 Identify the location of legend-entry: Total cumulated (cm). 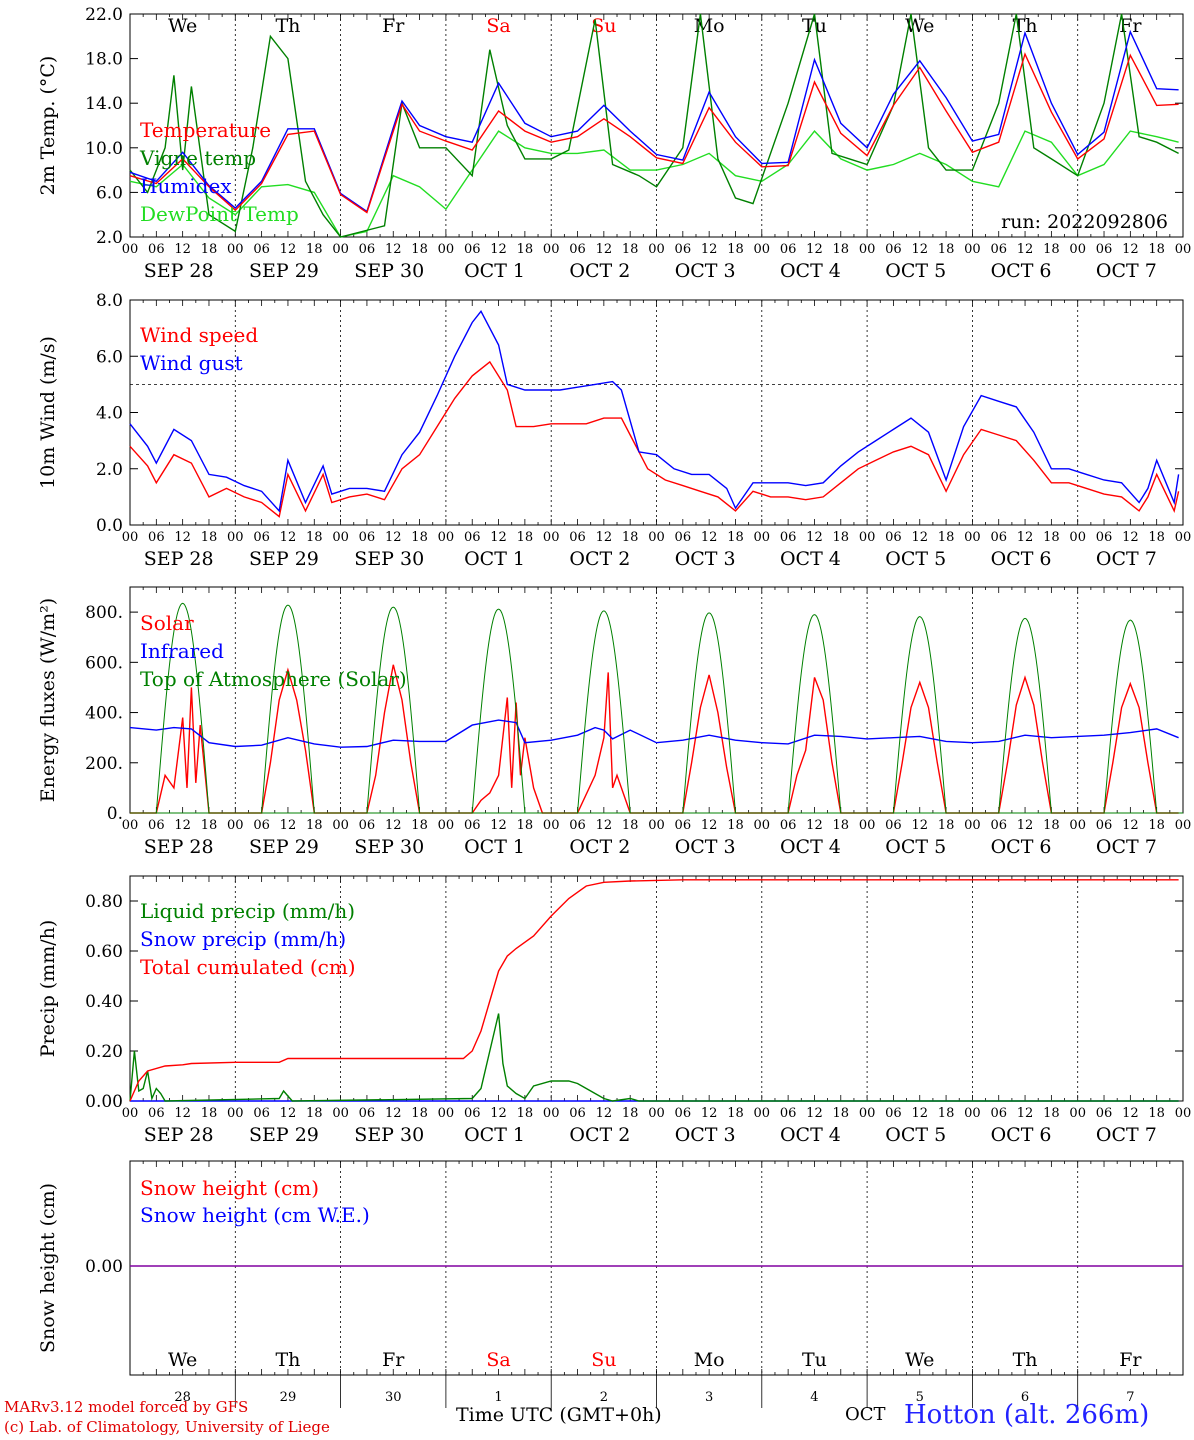
(248, 967).